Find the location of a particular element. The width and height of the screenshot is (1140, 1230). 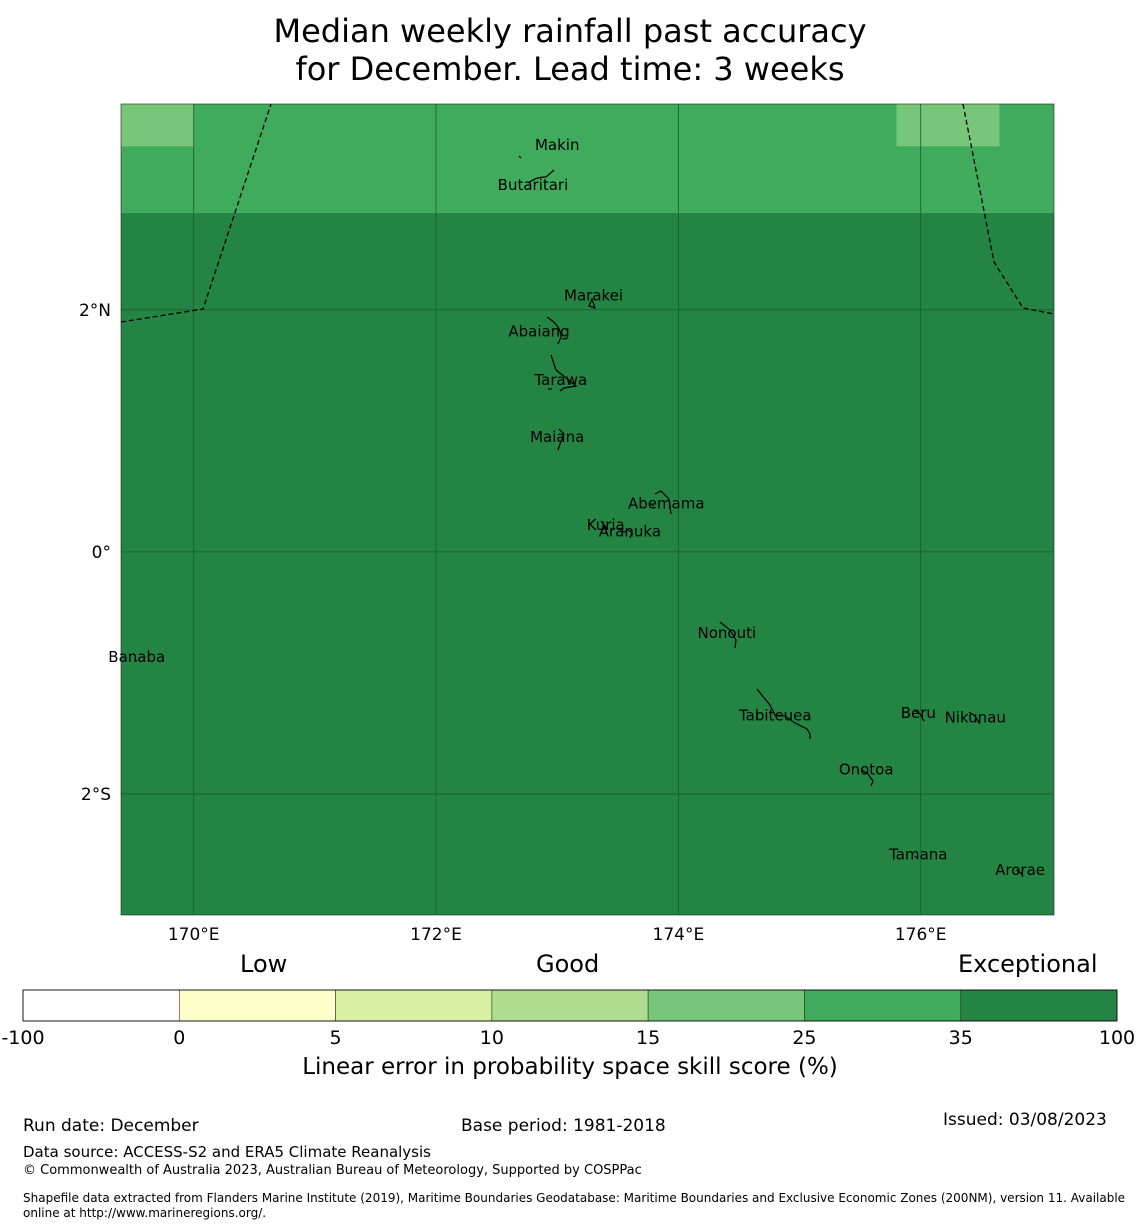

island-label-marakei: Marakei is located at coordinates (593, 295).